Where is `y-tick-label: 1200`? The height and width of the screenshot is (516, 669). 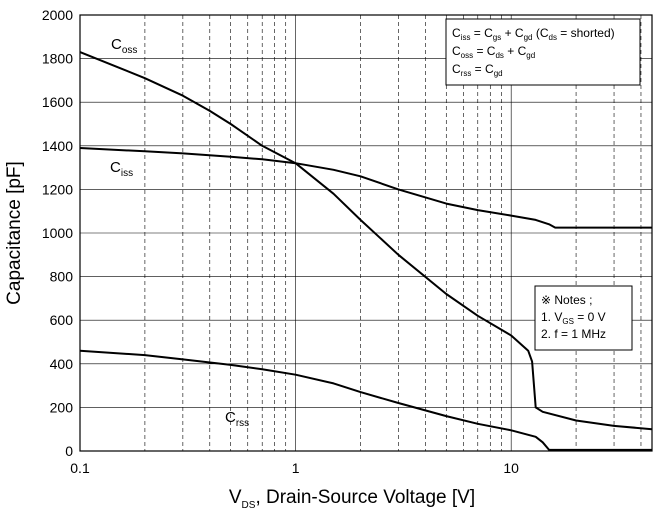
y-tick-label: 1200 is located at coordinates (57, 189).